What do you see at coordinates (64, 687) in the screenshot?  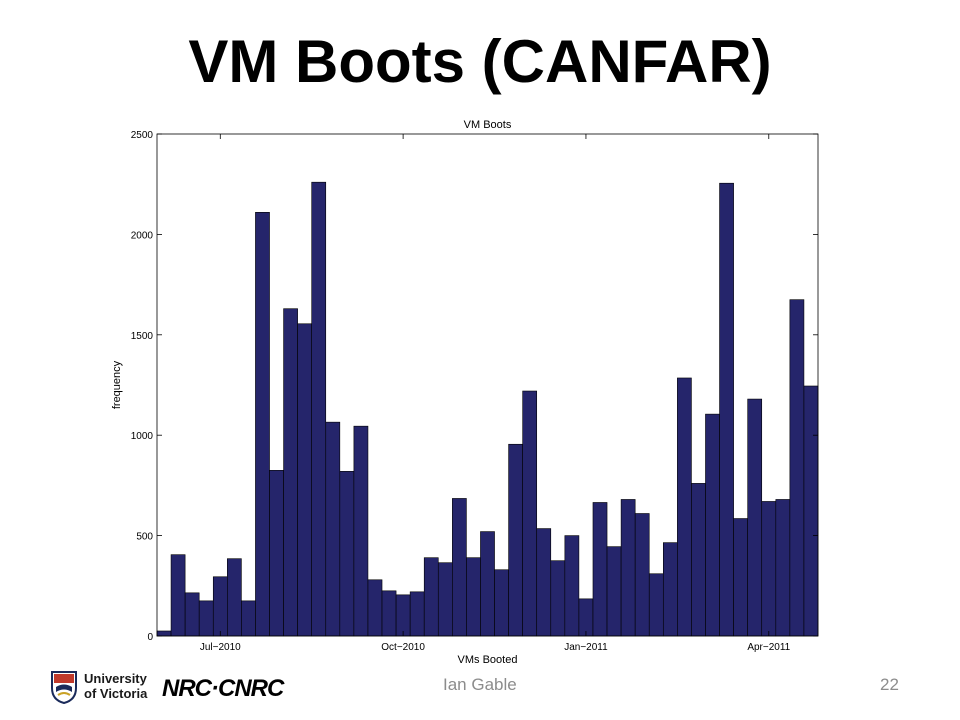 I see `uvic-crest-icon` at bounding box center [64, 687].